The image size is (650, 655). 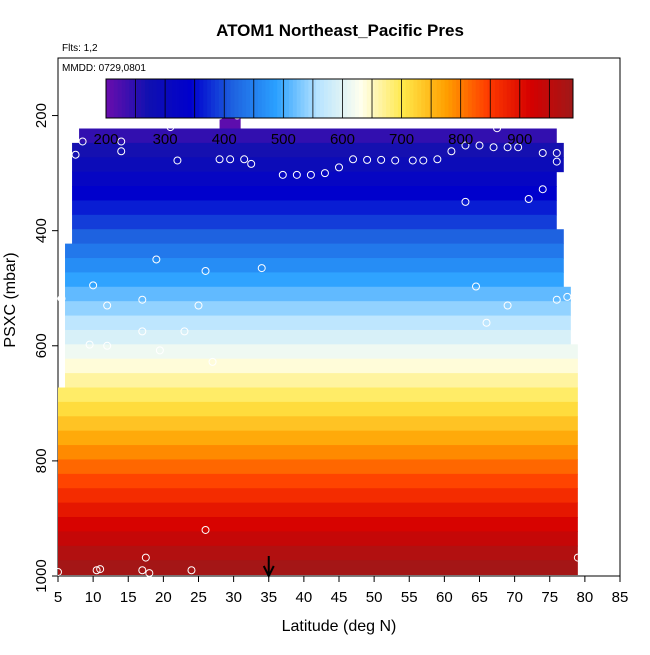 I want to click on x-tick-label: 65, so click(x=479, y=597).